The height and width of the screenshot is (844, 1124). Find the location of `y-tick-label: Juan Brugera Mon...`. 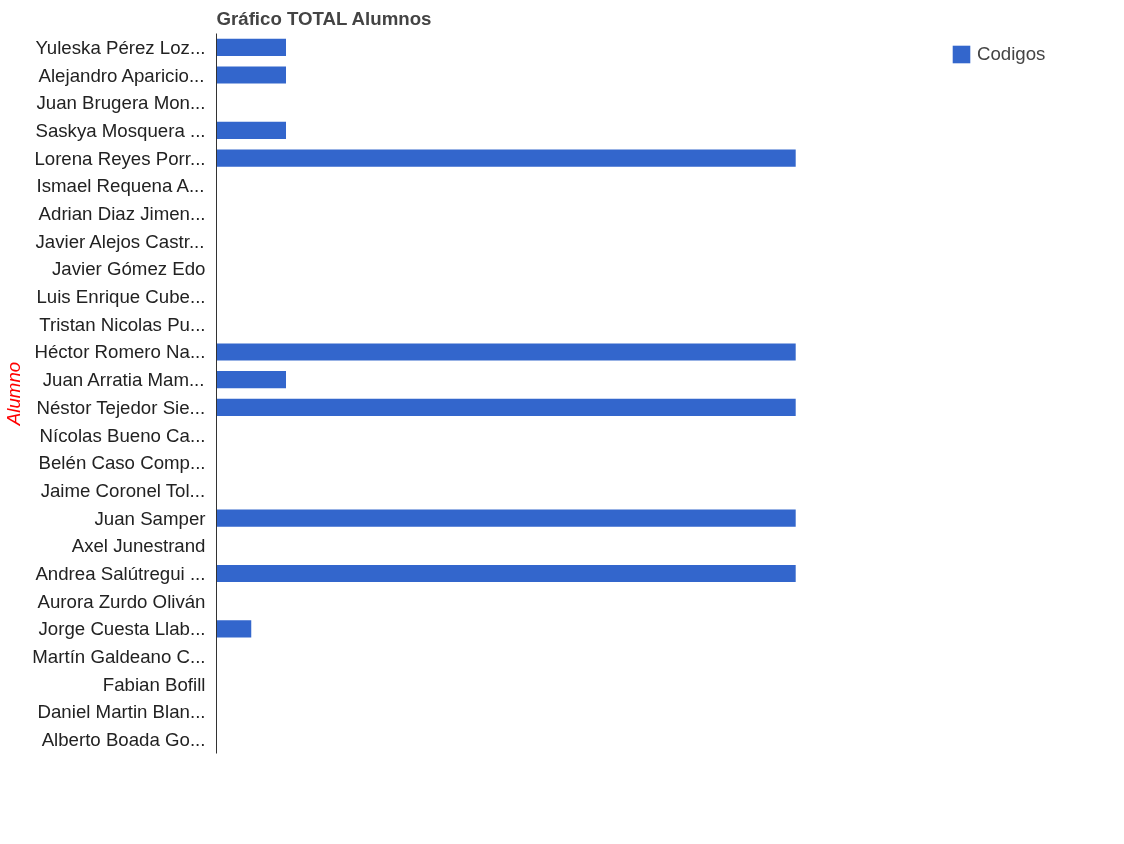

y-tick-label: Juan Brugera Mon... is located at coordinates (121, 103).